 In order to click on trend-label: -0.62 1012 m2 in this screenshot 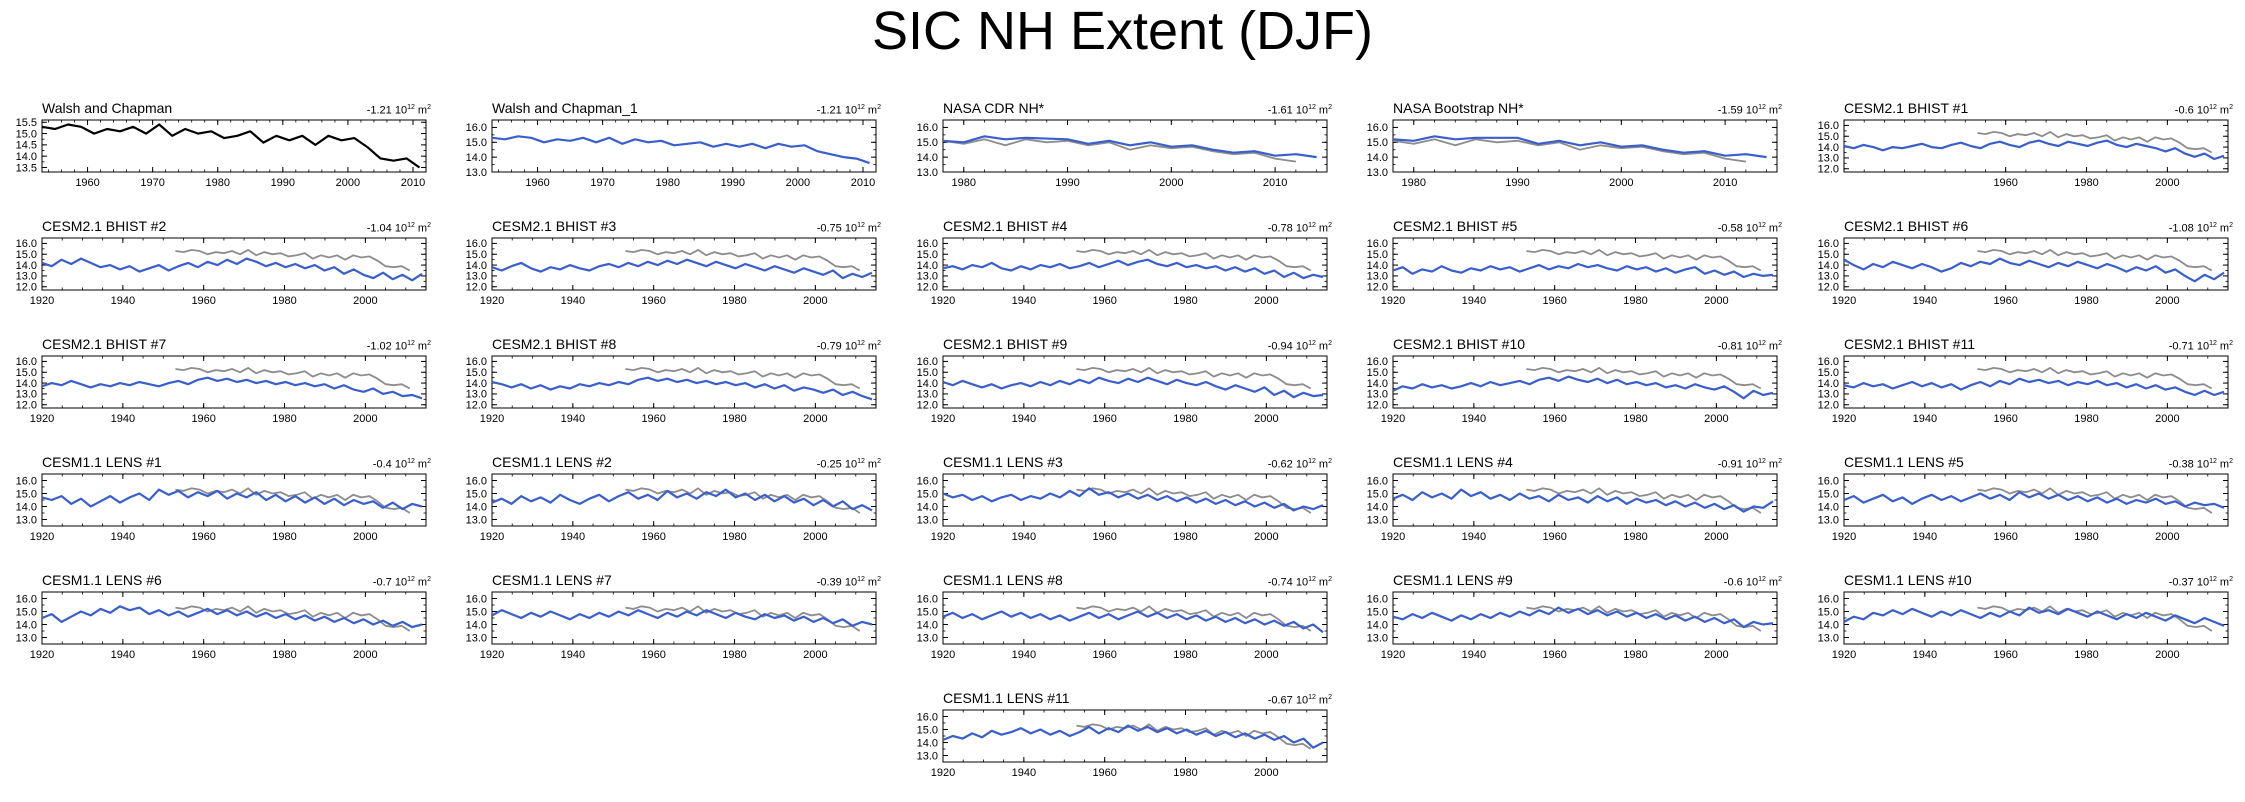, I will do `click(1299, 464)`.